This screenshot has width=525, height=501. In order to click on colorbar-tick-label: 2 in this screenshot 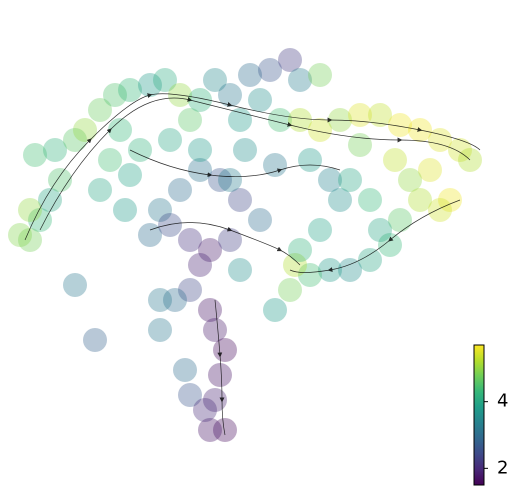, I will do `click(502, 467)`.